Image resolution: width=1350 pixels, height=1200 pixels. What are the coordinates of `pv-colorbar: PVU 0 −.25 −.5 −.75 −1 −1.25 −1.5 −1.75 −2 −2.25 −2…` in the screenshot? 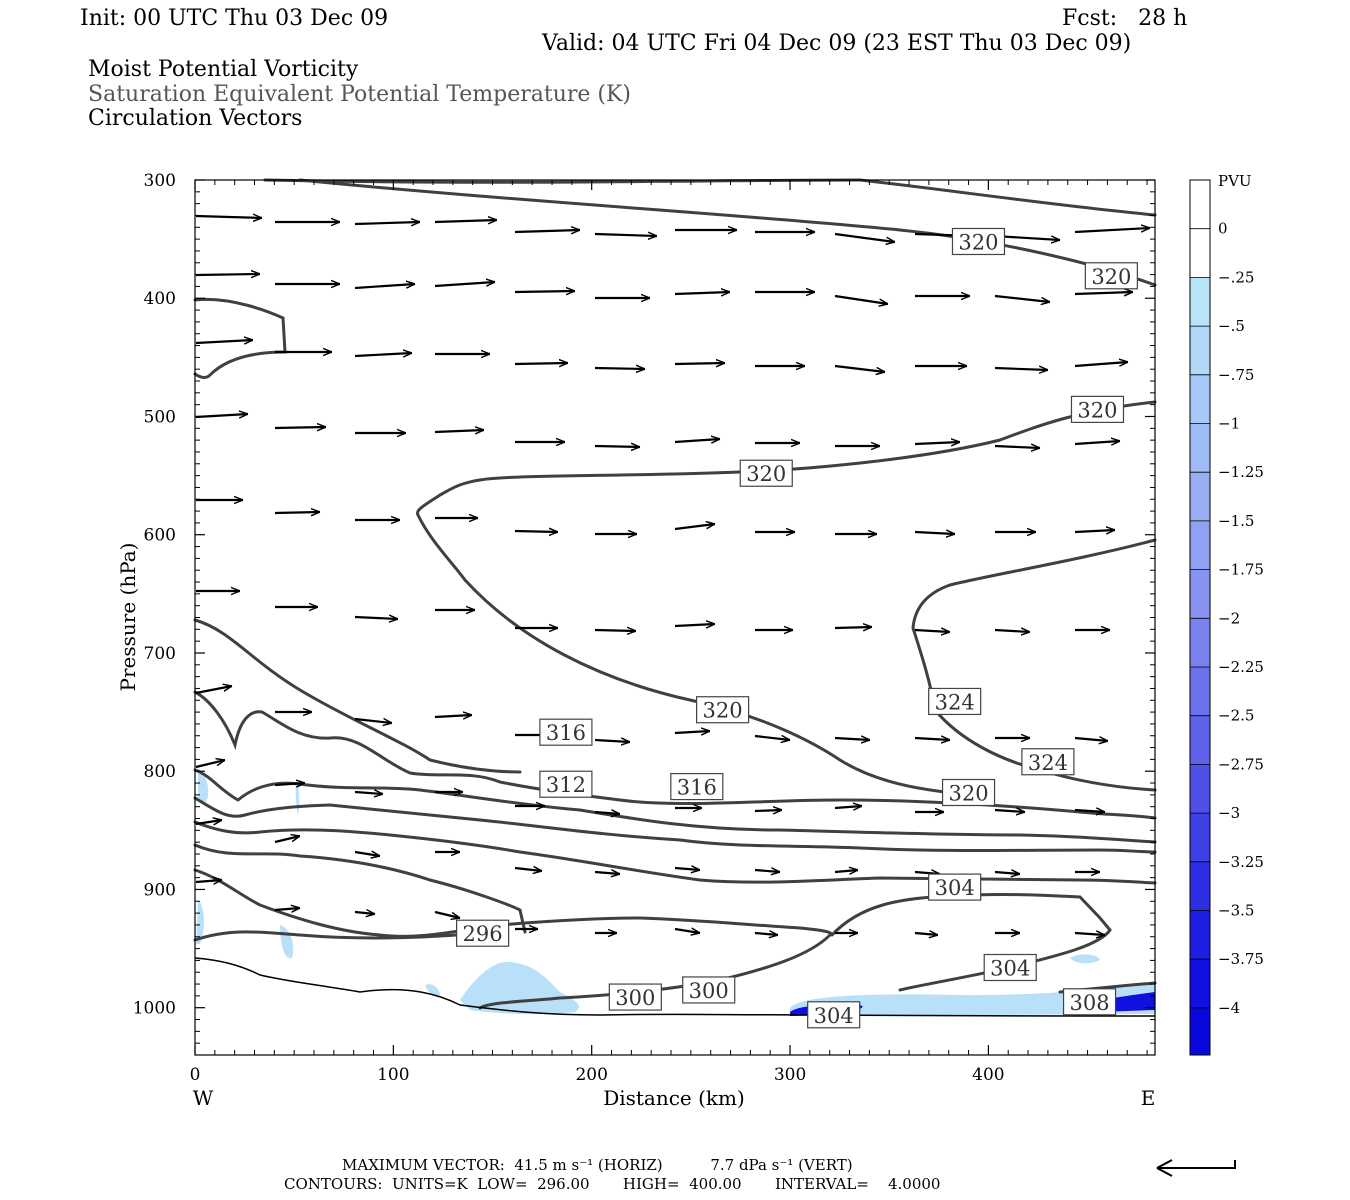 It's located at (1226, 614).